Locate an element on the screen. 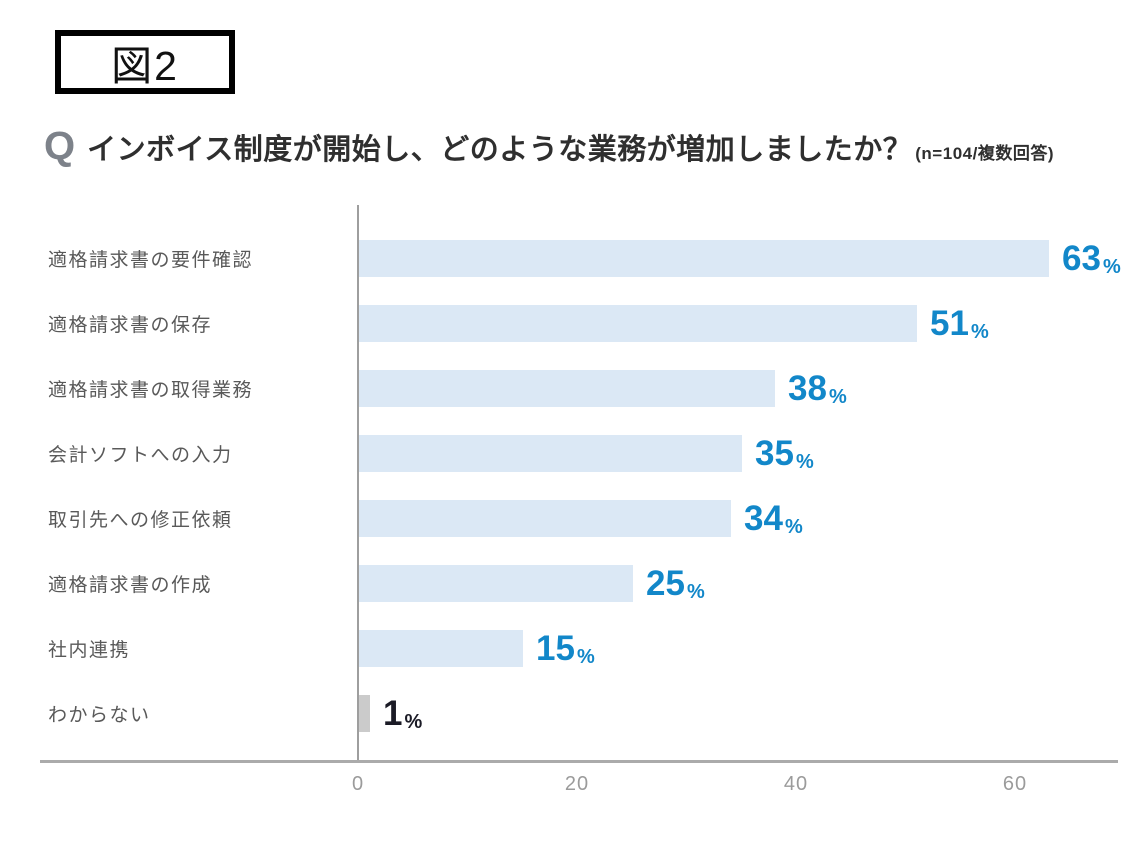 This screenshot has height=853, width=1143. category-label: 取引先への修正依頼 is located at coordinates (140, 520).